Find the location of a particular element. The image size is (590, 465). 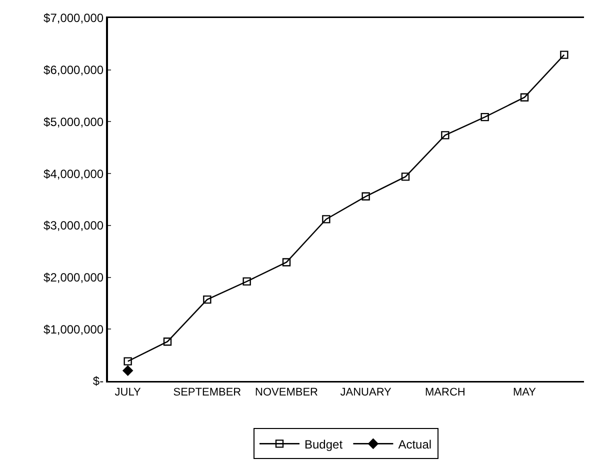

legend-label: Budget is located at coordinates (324, 444).